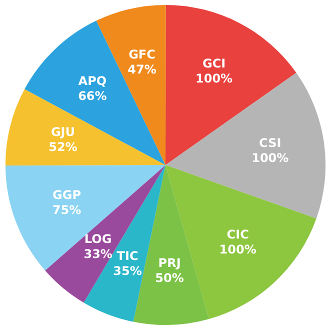 This screenshot has width=331, height=330. Describe the element at coordinates (92, 81) in the screenshot. I see `slice-label: APQ` at that location.